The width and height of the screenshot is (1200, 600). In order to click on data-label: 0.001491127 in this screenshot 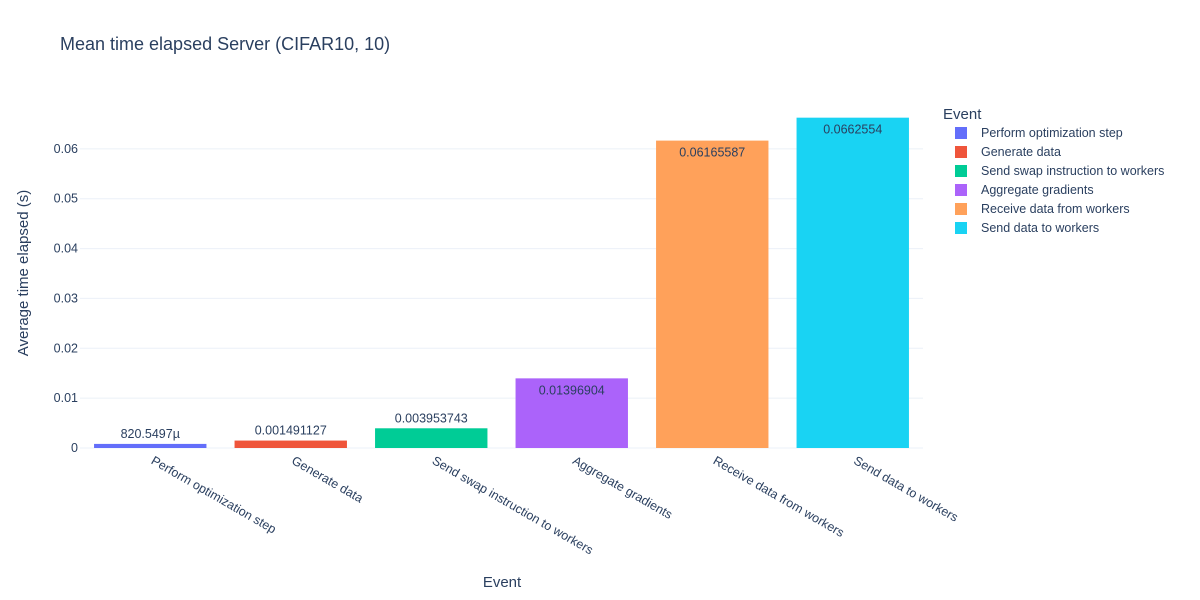, I will do `click(291, 431)`.